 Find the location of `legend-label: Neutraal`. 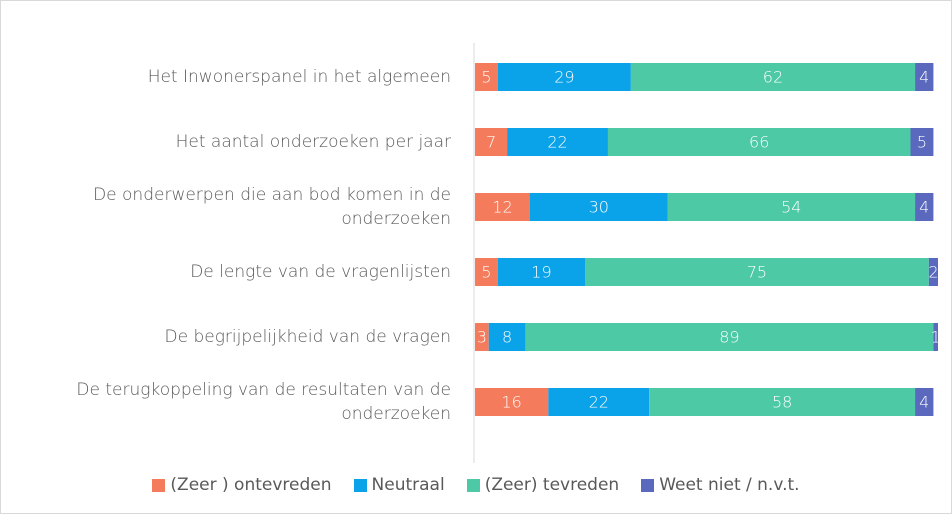

legend-label: Neutraal is located at coordinates (408, 485).